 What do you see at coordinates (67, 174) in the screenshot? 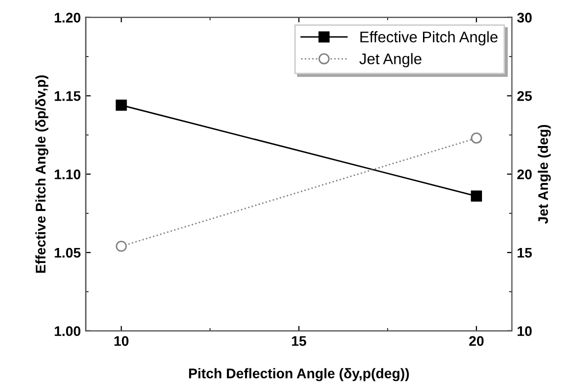
I see `y-tick-label: 1.10` at bounding box center [67, 174].